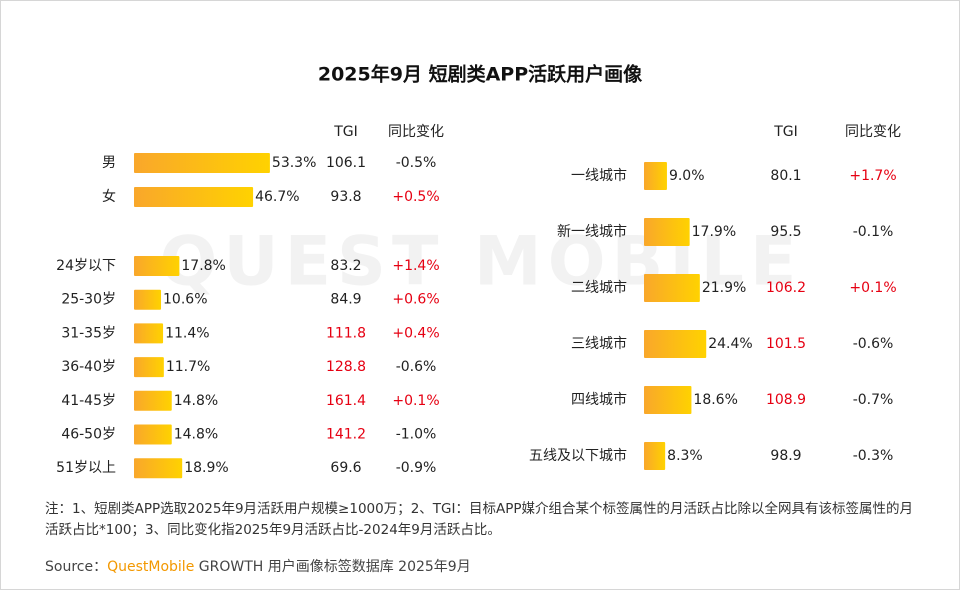 This screenshot has width=960, height=590. I want to click on column-value: 95.5, so click(785, 232).